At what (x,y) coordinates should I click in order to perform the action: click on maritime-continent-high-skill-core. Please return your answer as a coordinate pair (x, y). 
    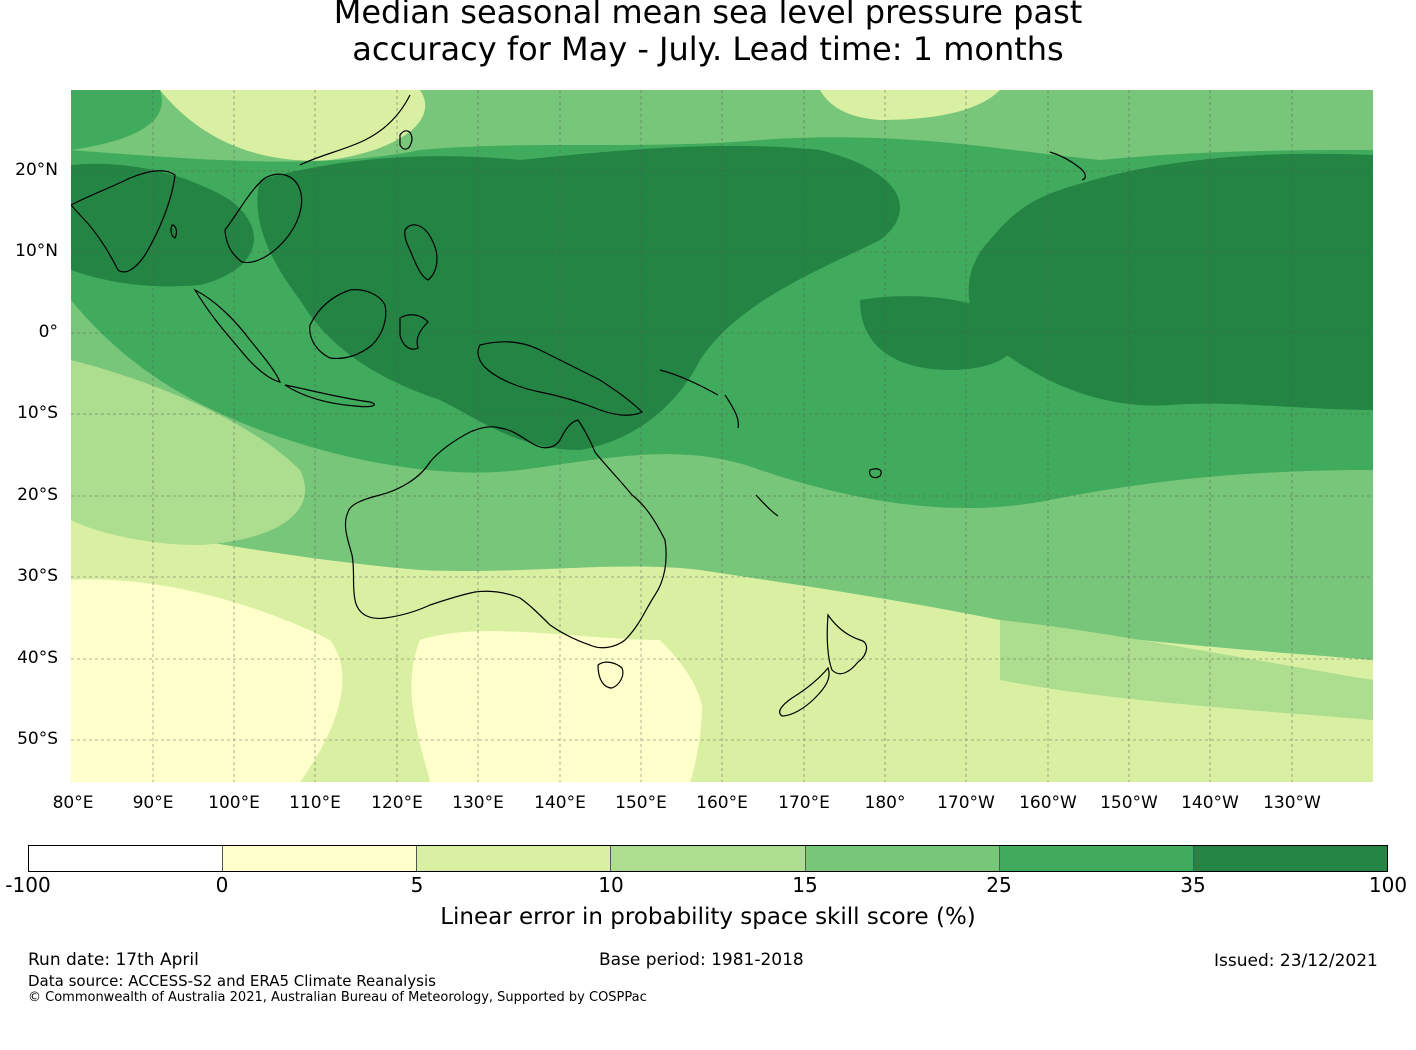
    Looking at the image, I should click on (579, 298).